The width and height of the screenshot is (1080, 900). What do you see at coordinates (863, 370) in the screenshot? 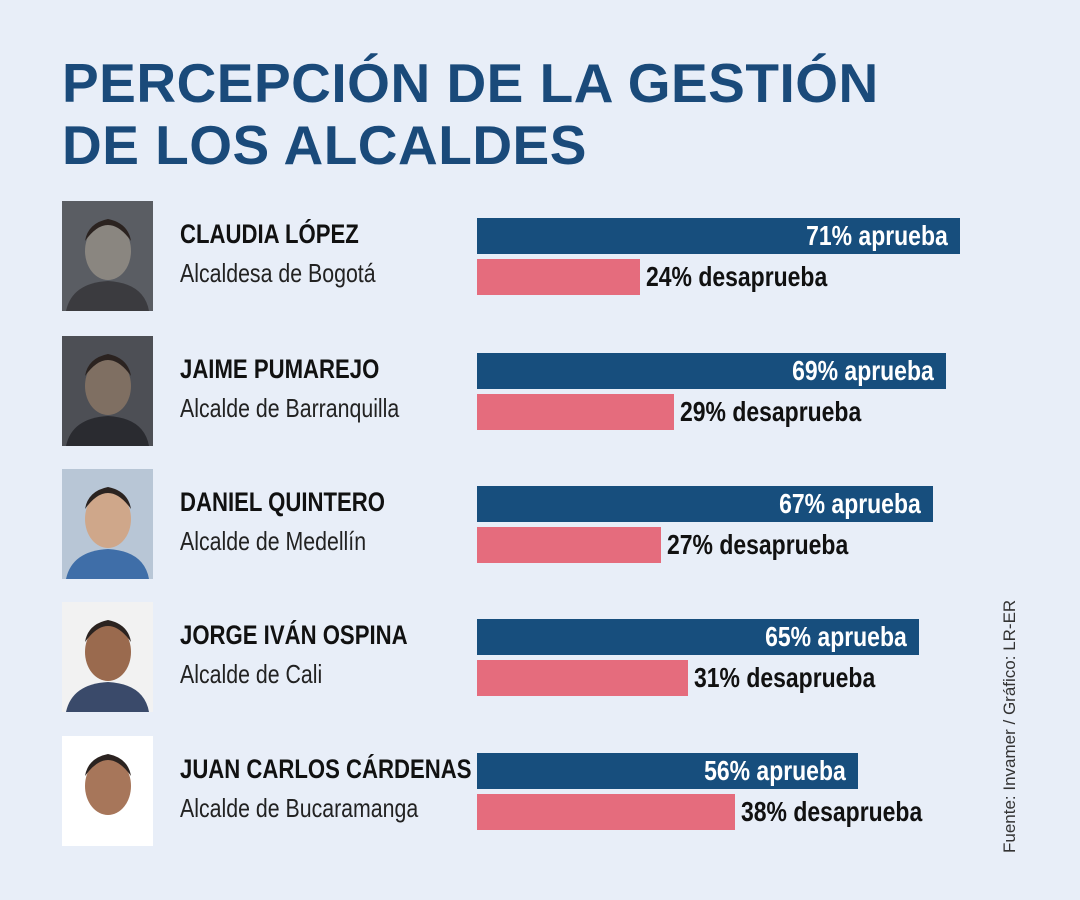
I see `approve-label: 69% aprueba` at bounding box center [863, 370].